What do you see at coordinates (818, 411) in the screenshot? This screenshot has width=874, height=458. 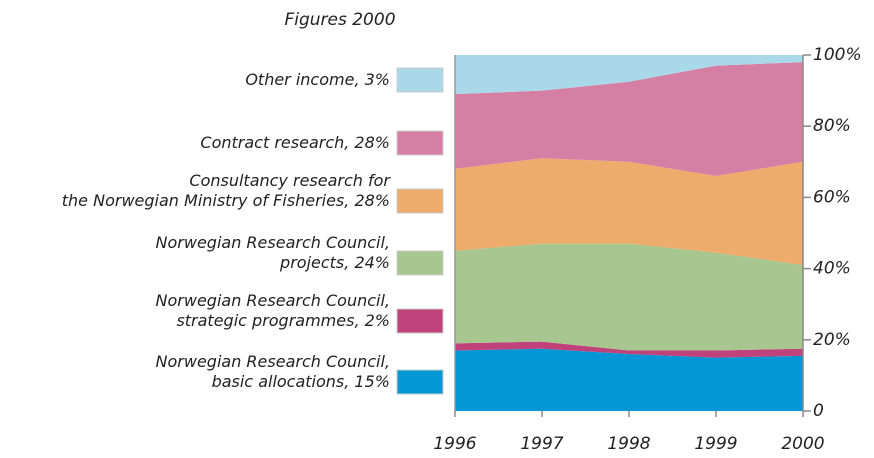 I see `y-tick-label: 0` at bounding box center [818, 411].